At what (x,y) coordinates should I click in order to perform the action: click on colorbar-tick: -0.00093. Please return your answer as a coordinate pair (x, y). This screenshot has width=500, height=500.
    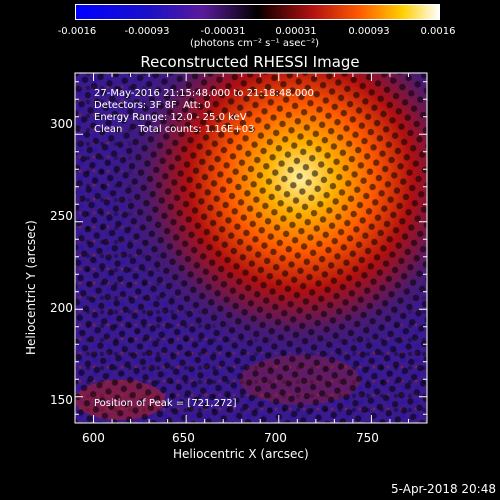
    Looking at the image, I should click on (147, 31).